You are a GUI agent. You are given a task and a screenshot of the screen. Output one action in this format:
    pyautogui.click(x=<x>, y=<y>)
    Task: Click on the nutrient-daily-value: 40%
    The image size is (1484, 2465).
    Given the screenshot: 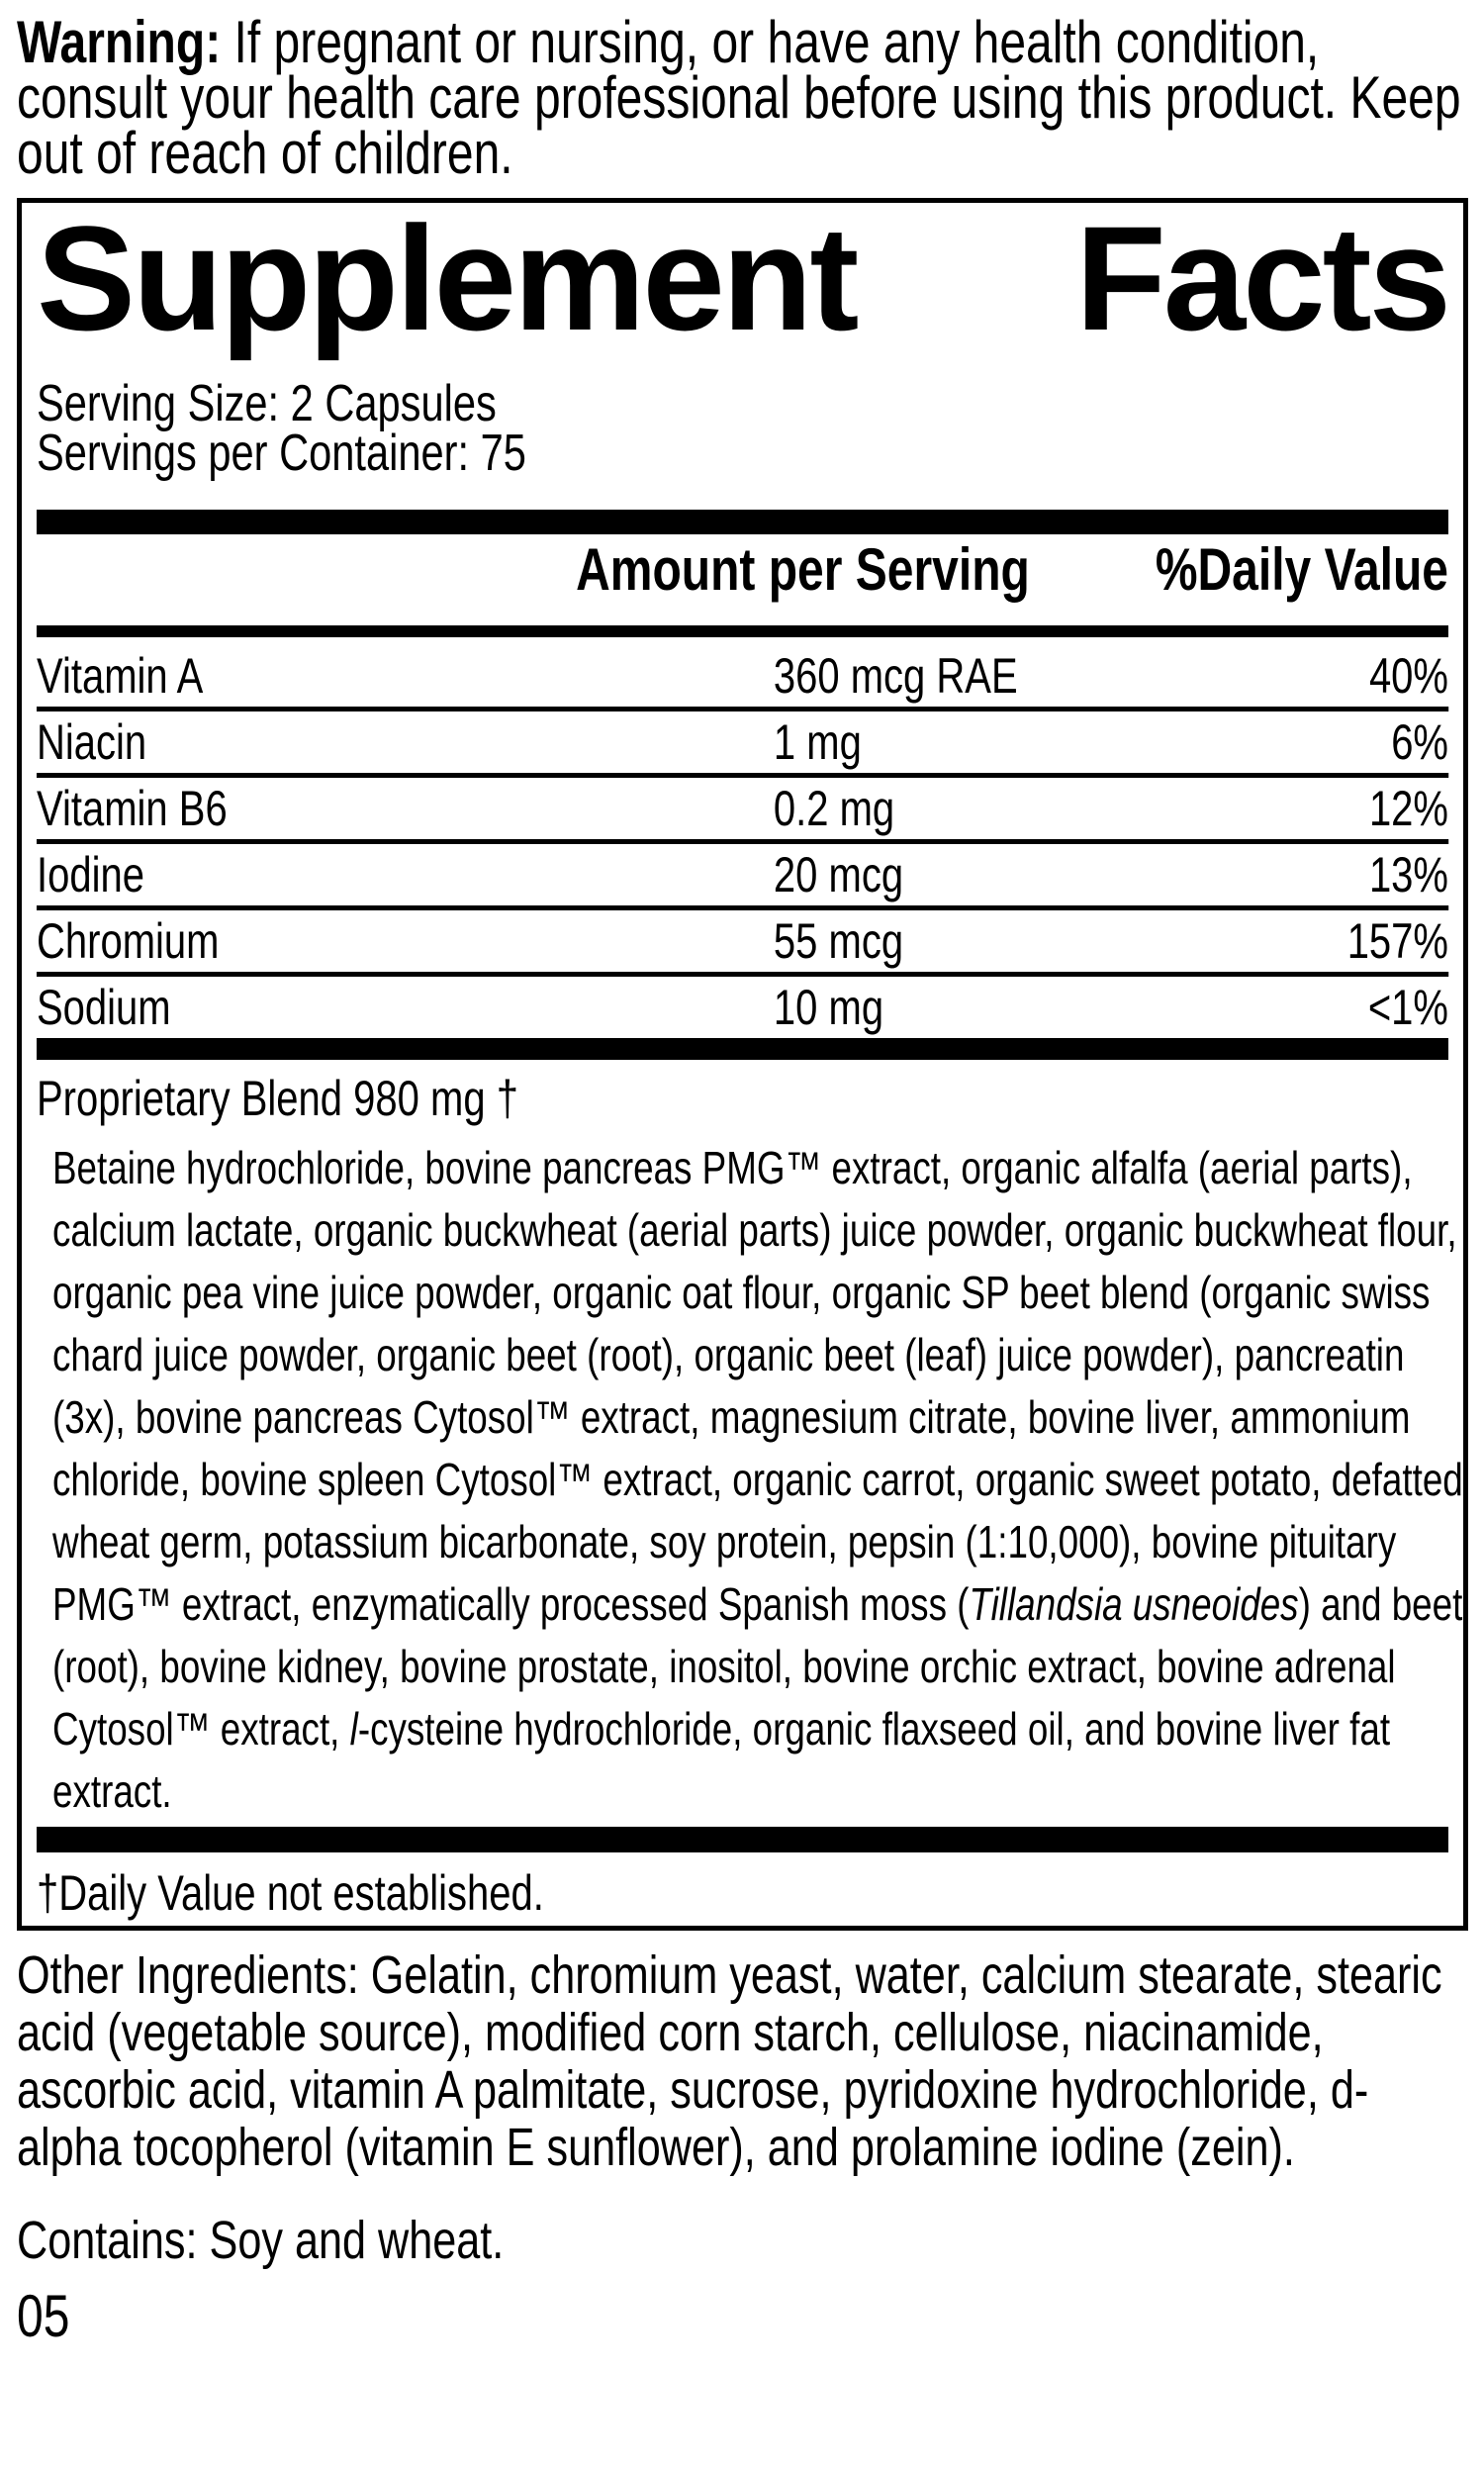 What is the action you would take?
    pyautogui.click(x=1408, y=676)
    